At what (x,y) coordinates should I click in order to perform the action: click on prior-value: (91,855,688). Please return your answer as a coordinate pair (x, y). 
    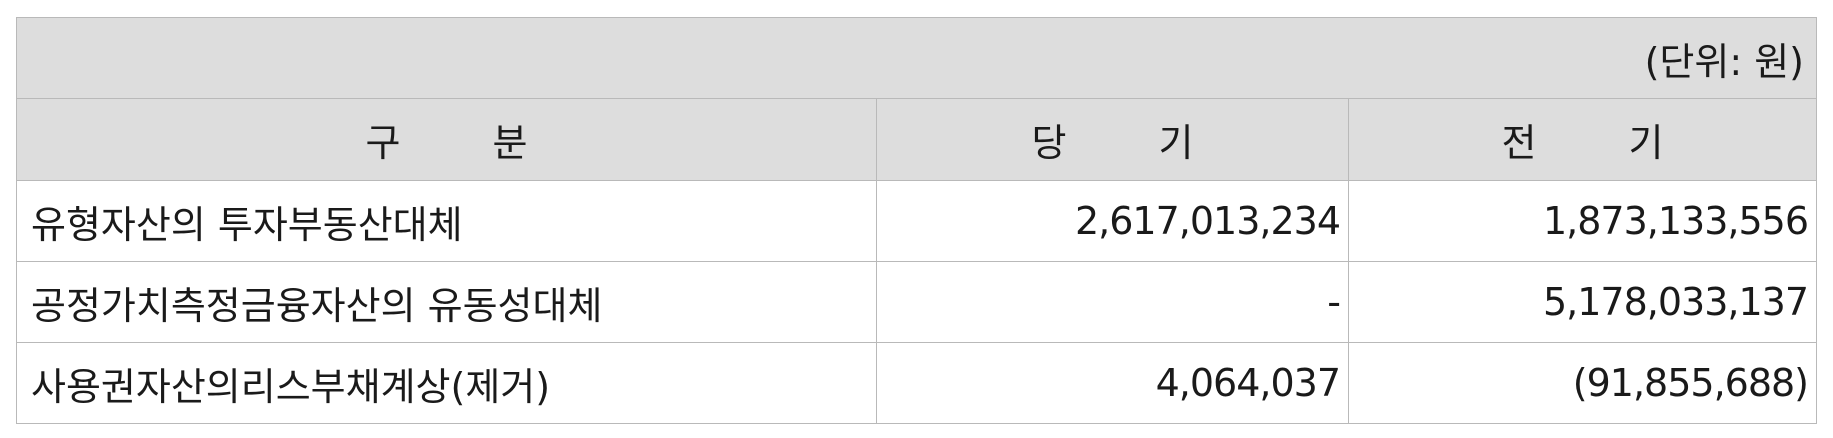
    Looking at the image, I should click on (1582, 383).